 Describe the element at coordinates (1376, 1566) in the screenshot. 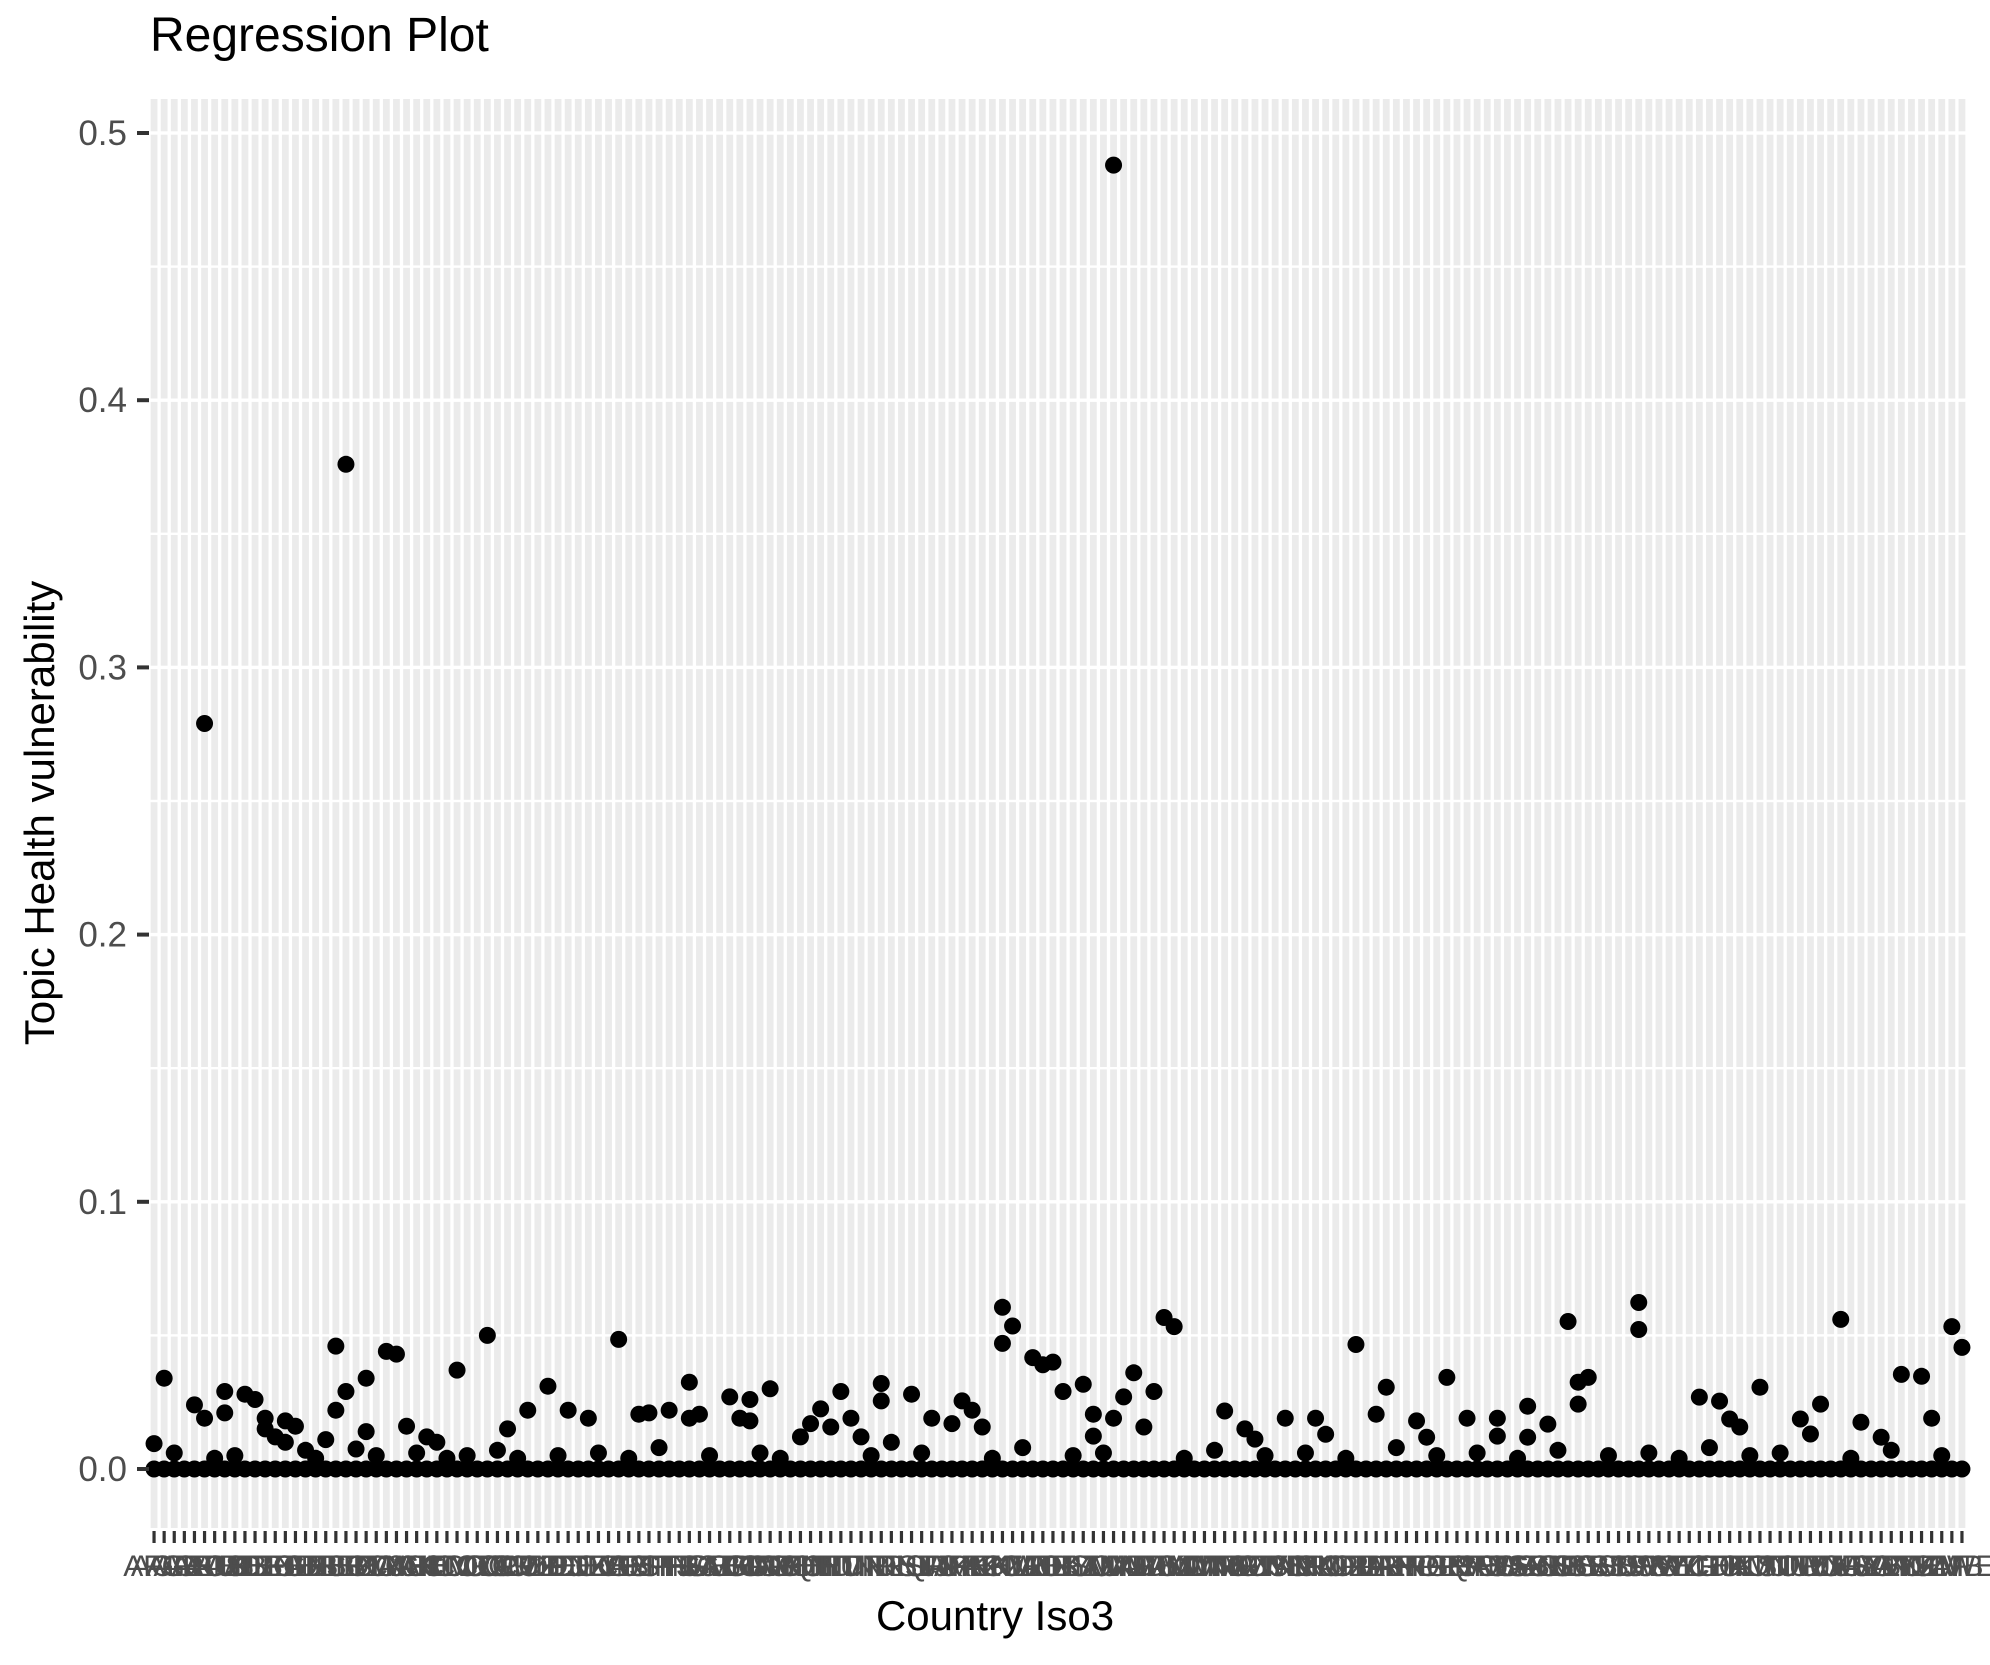

I see `x-tick-label: PAK` at that location.